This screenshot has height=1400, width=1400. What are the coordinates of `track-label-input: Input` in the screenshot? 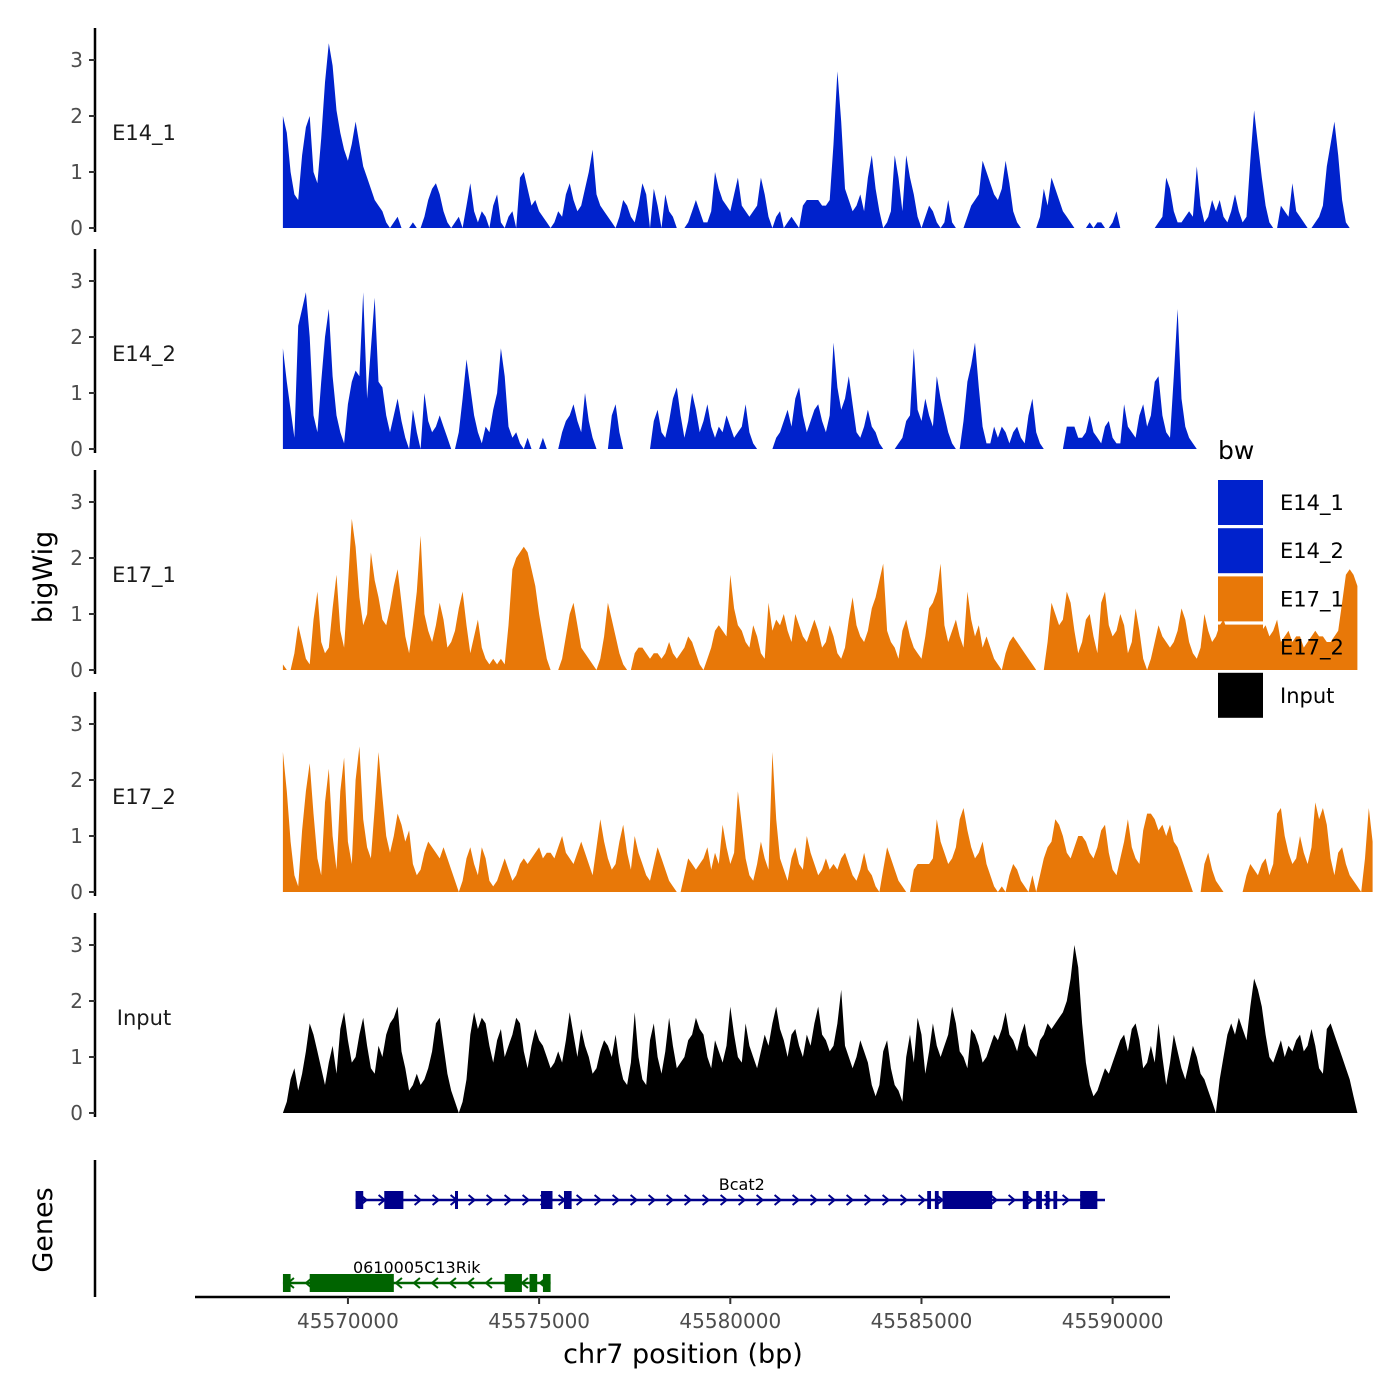 It's located at (144, 1018).